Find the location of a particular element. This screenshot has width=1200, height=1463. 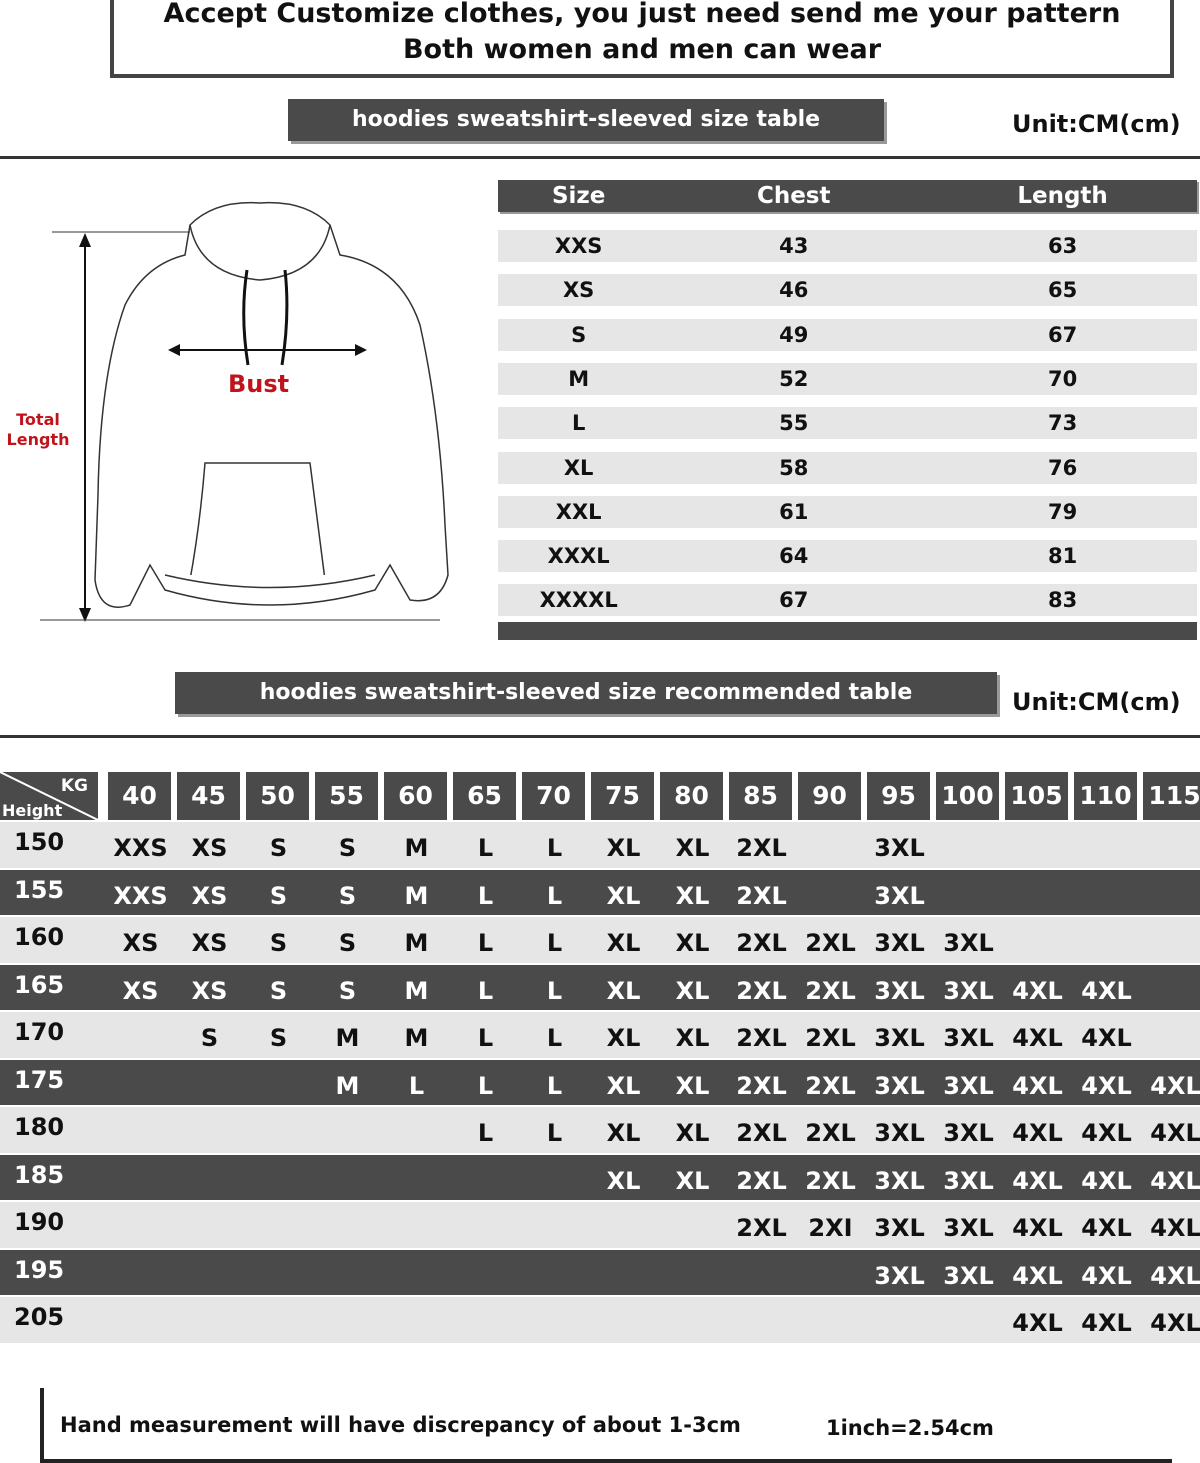

size-cell: L is located at coordinates (578, 423).